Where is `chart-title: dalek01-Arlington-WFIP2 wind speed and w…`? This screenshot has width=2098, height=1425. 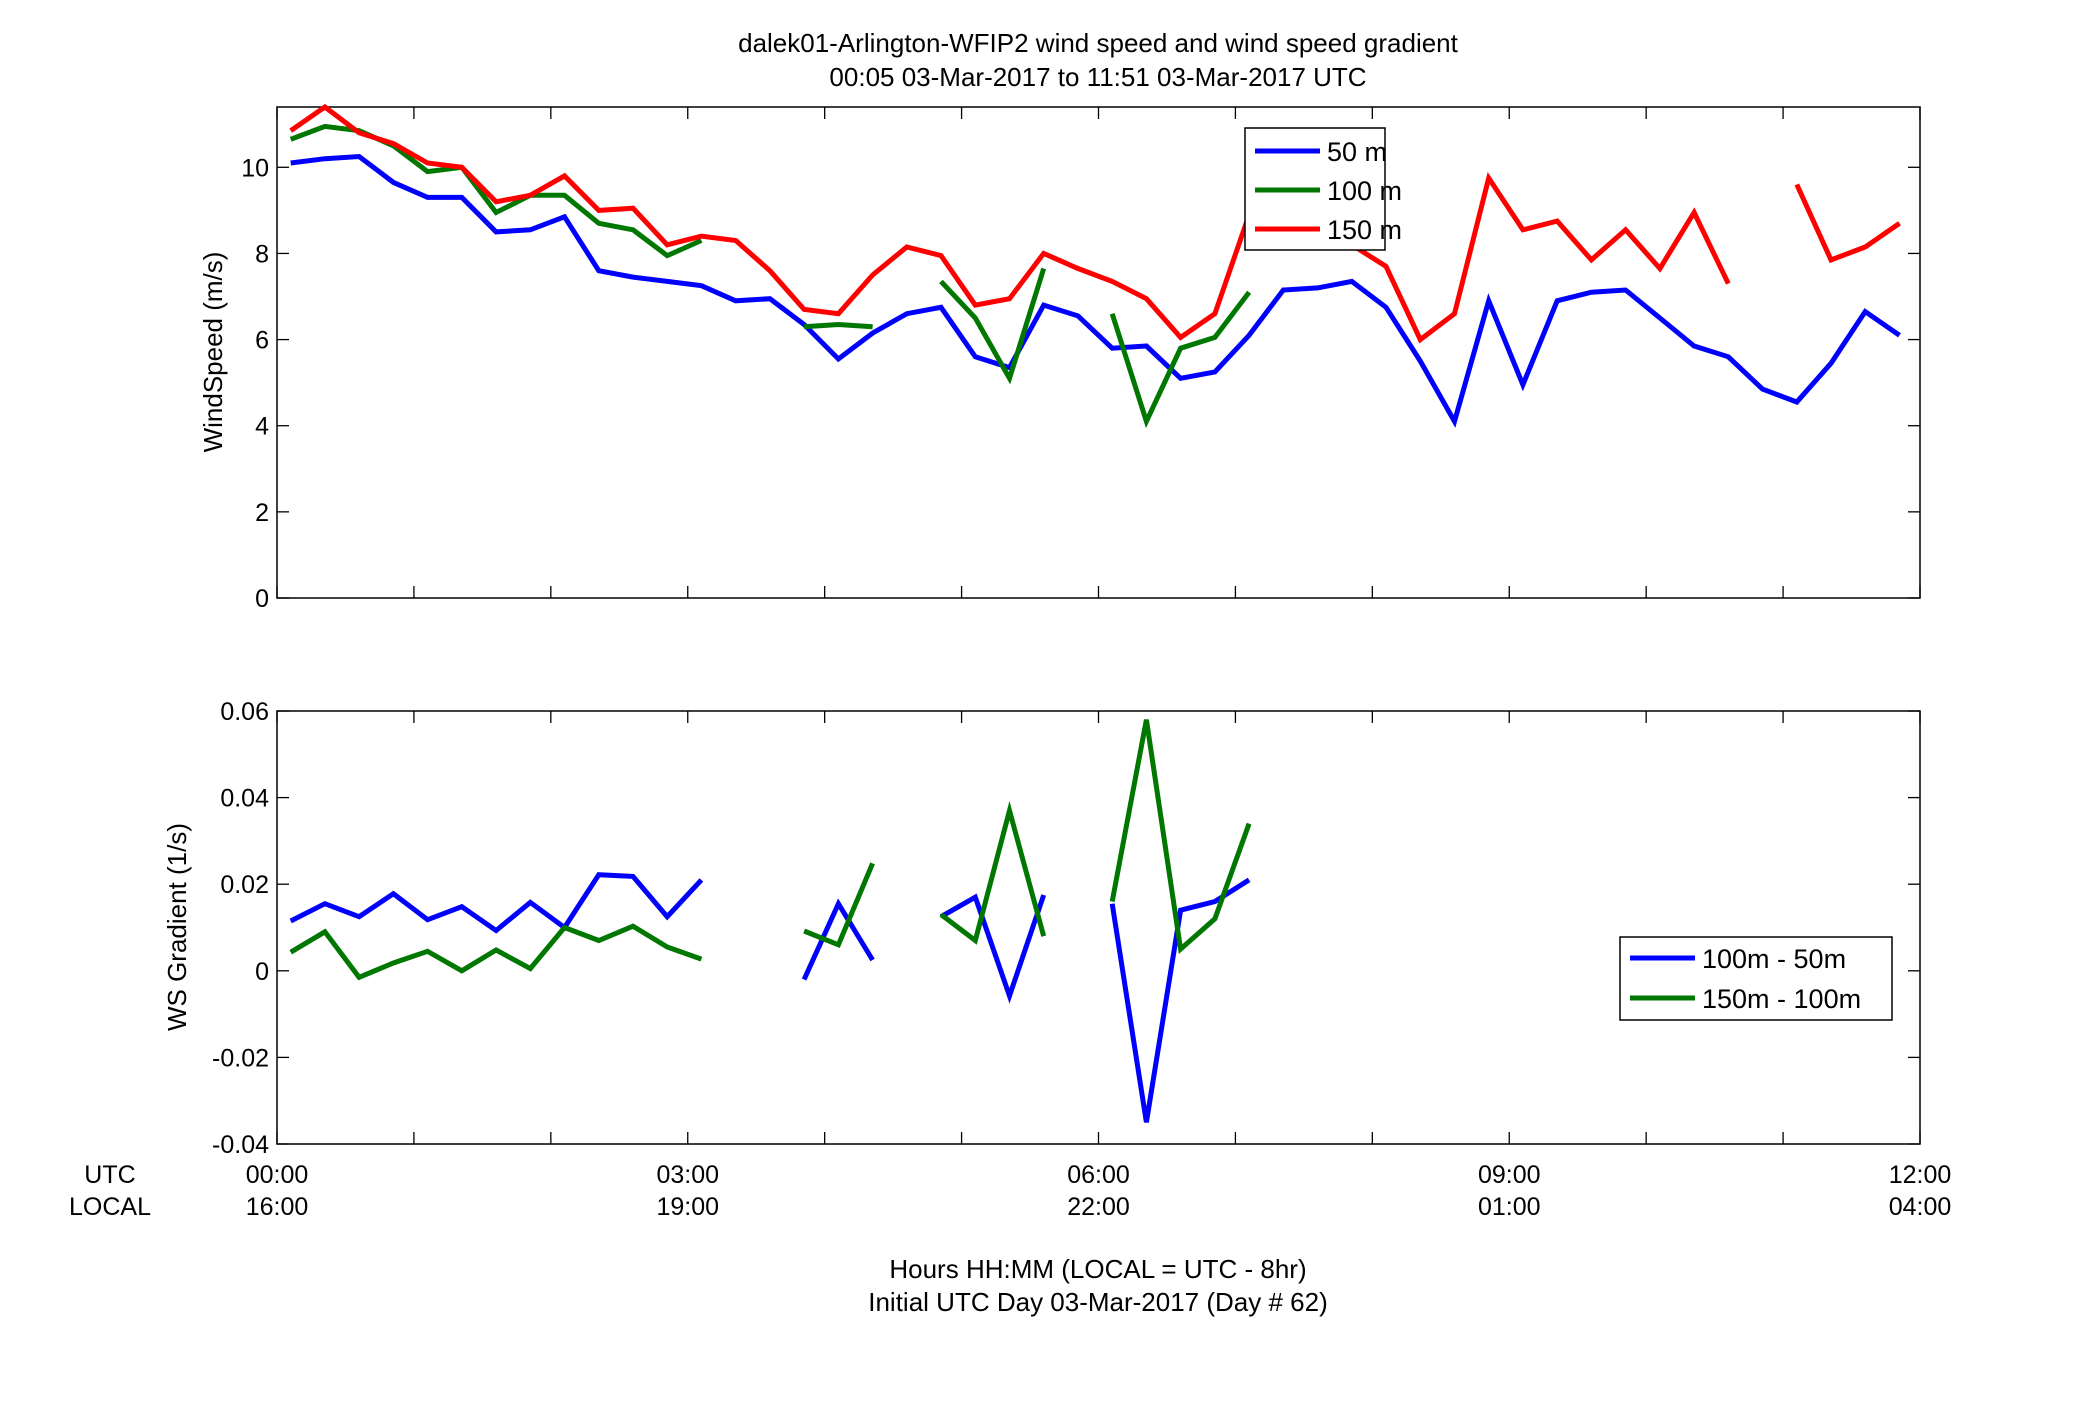
chart-title: dalek01-Arlington-WFIP2 wind speed and w… is located at coordinates (1098, 43).